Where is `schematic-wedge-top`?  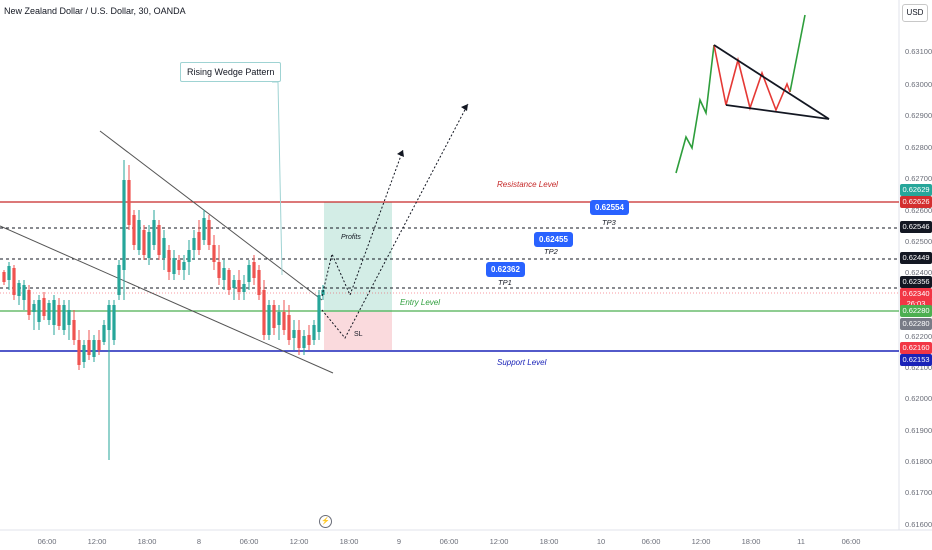 schematic-wedge-top is located at coordinates (771, 82).